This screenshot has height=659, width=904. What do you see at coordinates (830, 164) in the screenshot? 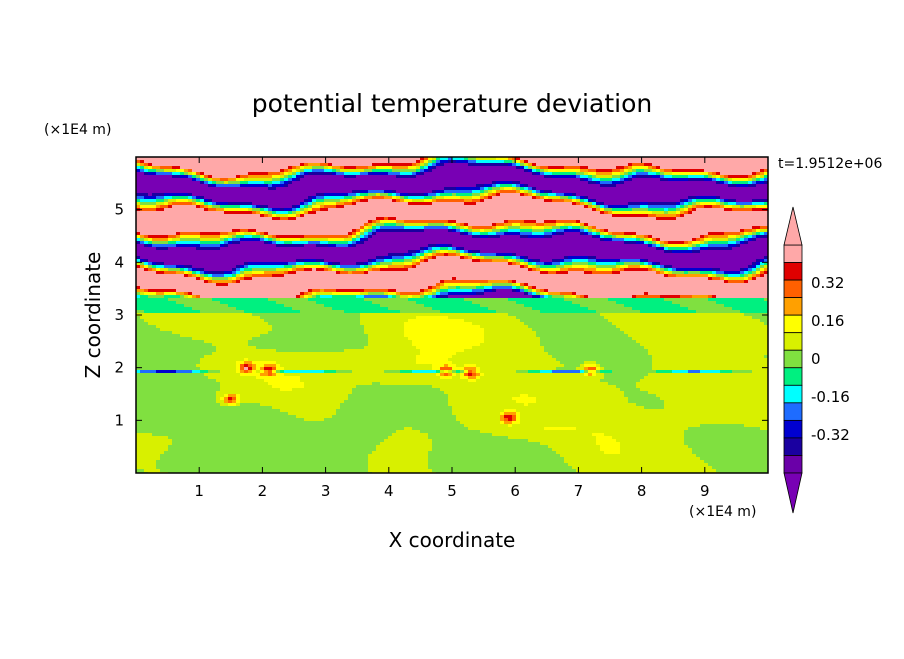
I see `time-label: t=1.9512e+06` at bounding box center [830, 164].